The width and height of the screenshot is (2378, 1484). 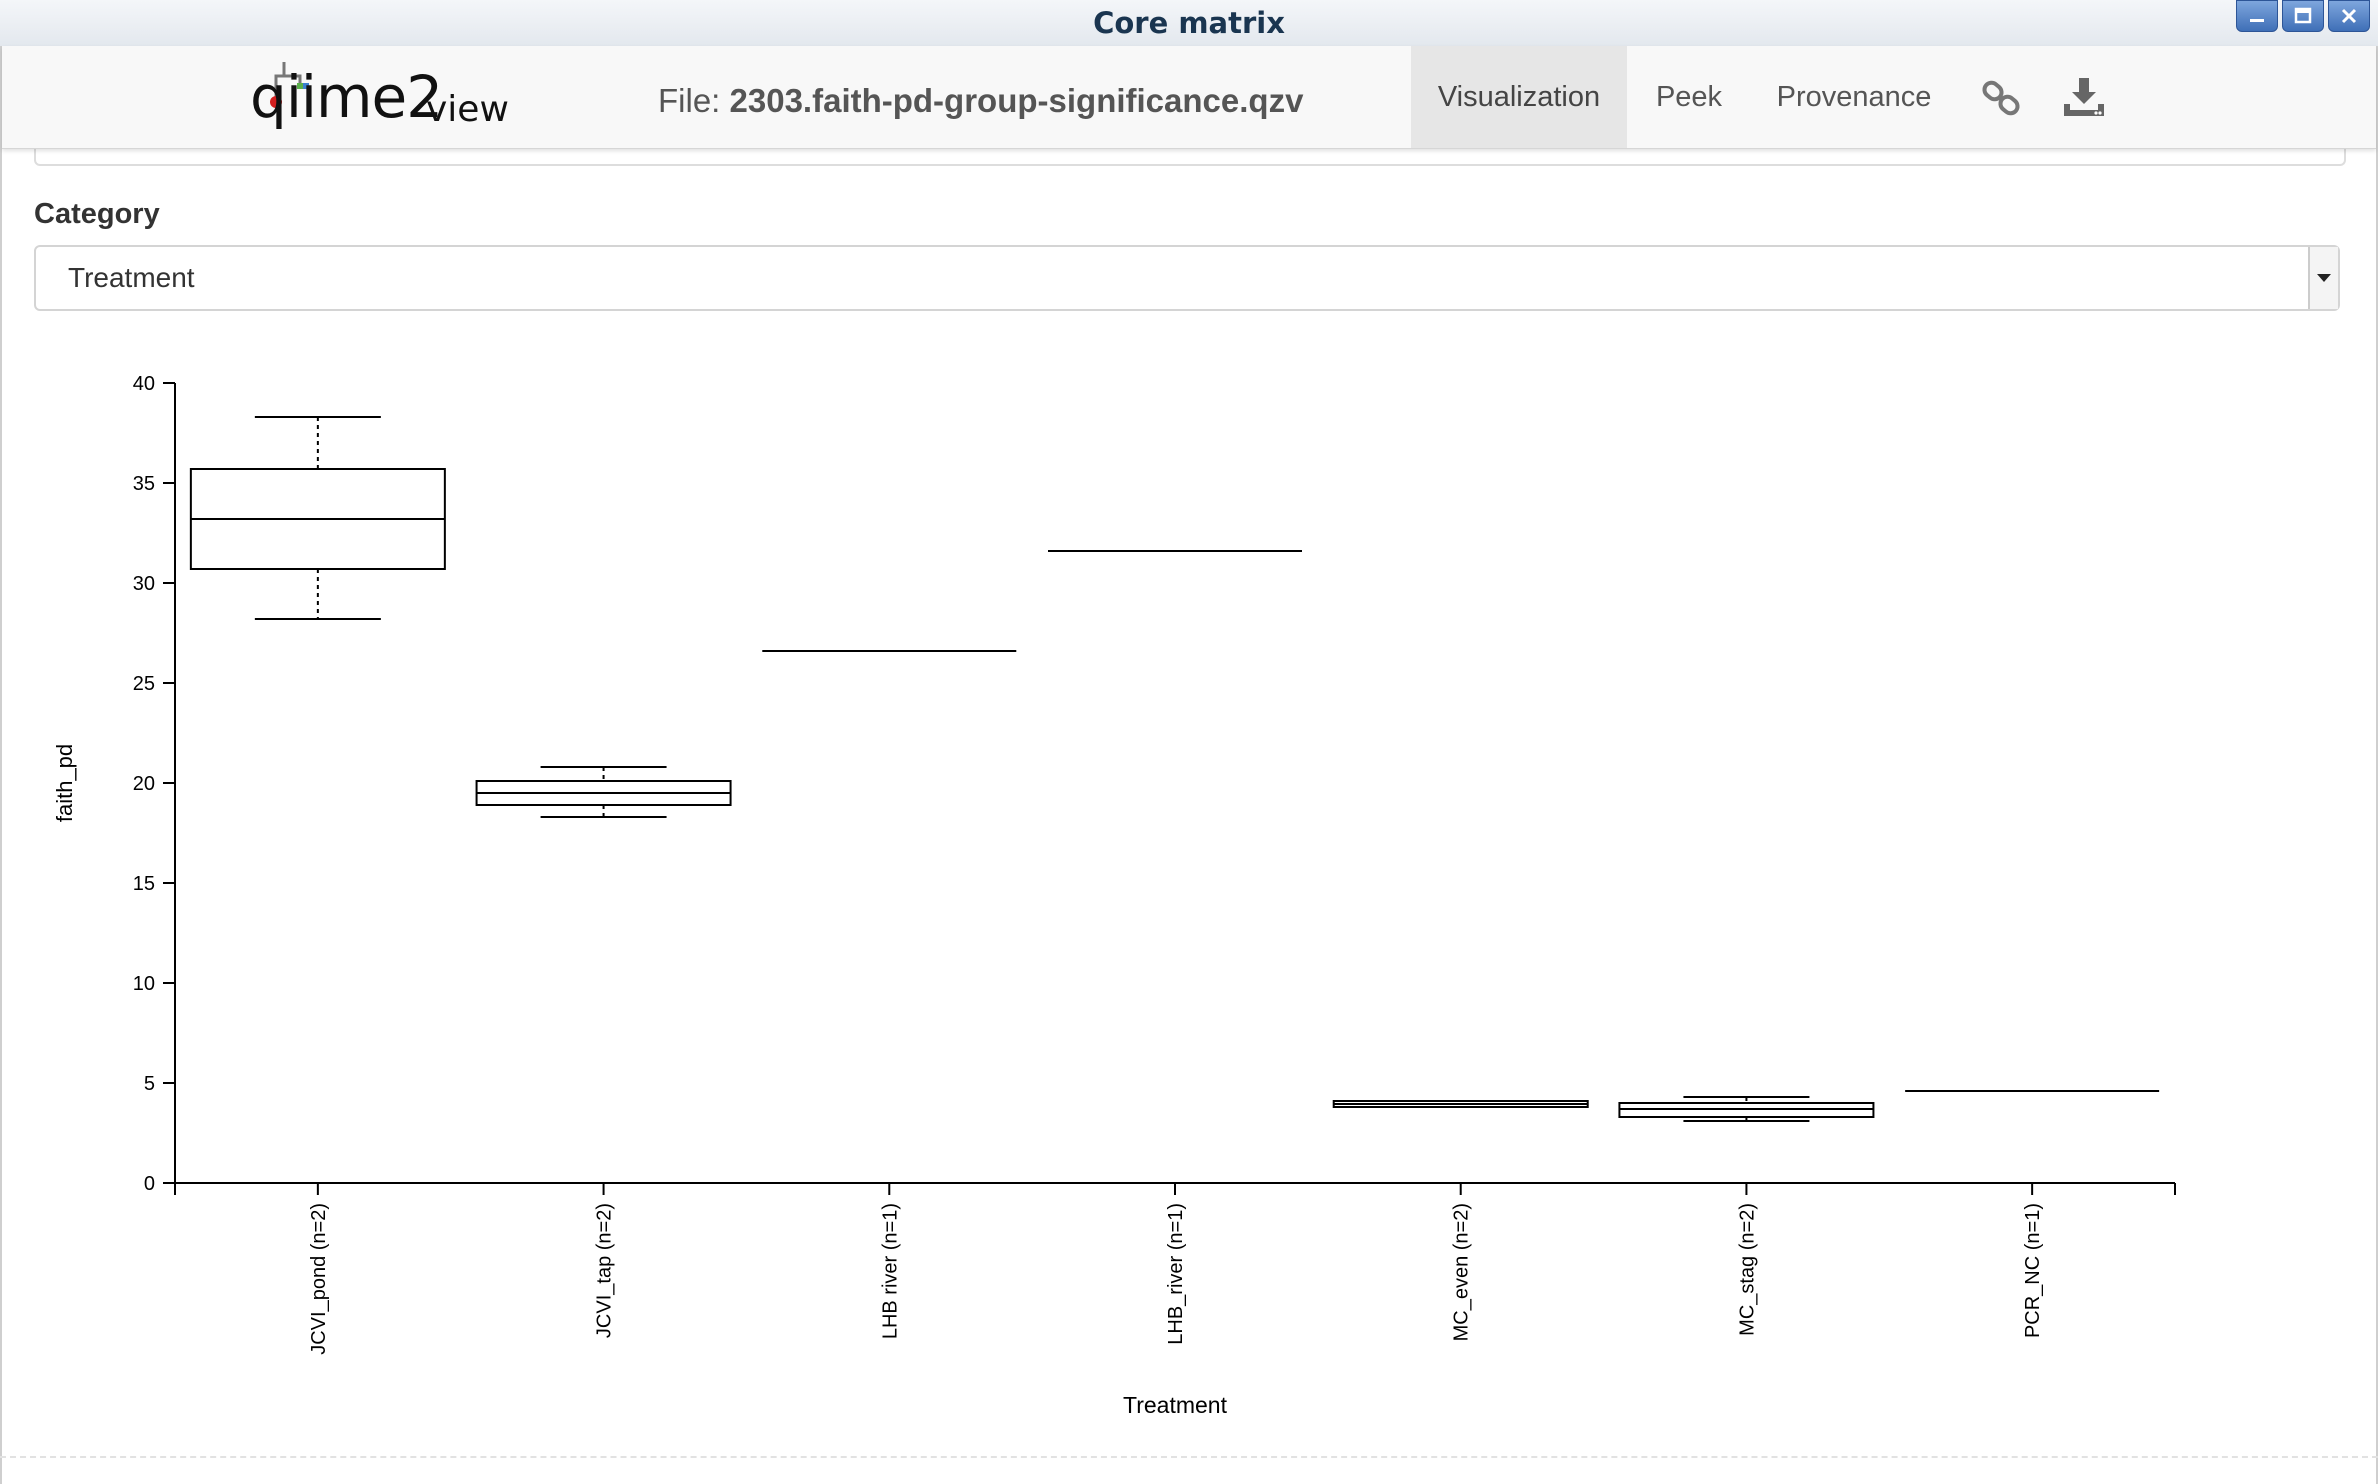 What do you see at coordinates (131, 277) in the screenshot?
I see `category-selected-value: Treatment` at bounding box center [131, 277].